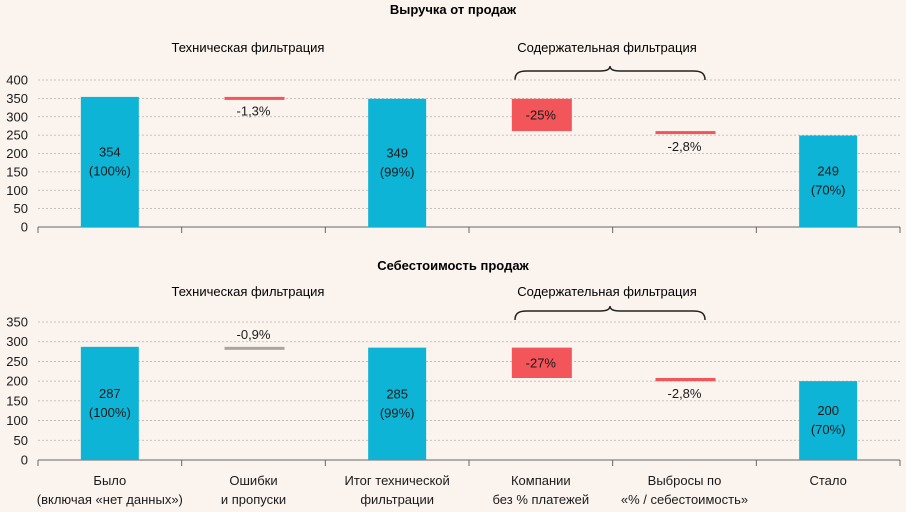  Describe the element at coordinates (453, 9) in the screenshot. I see `chart1-title: Выручка от продаж` at that location.